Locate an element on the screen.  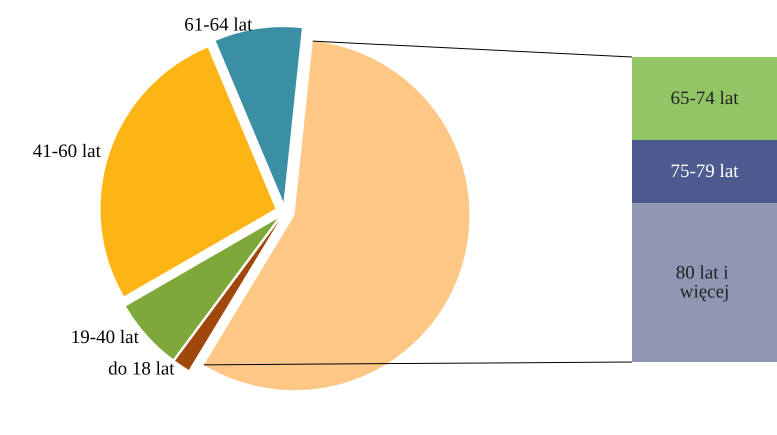
slice-label: 41-60 lat is located at coordinates (67, 151).